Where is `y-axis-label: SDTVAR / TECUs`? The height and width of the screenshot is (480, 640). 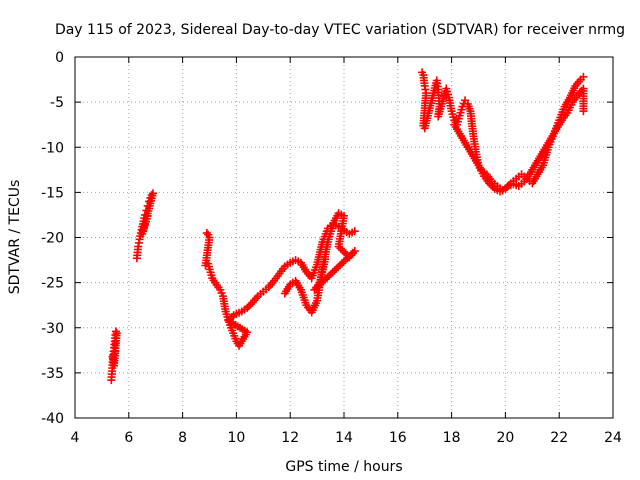
y-axis-label: SDTVAR / TECUs is located at coordinates (15, 237).